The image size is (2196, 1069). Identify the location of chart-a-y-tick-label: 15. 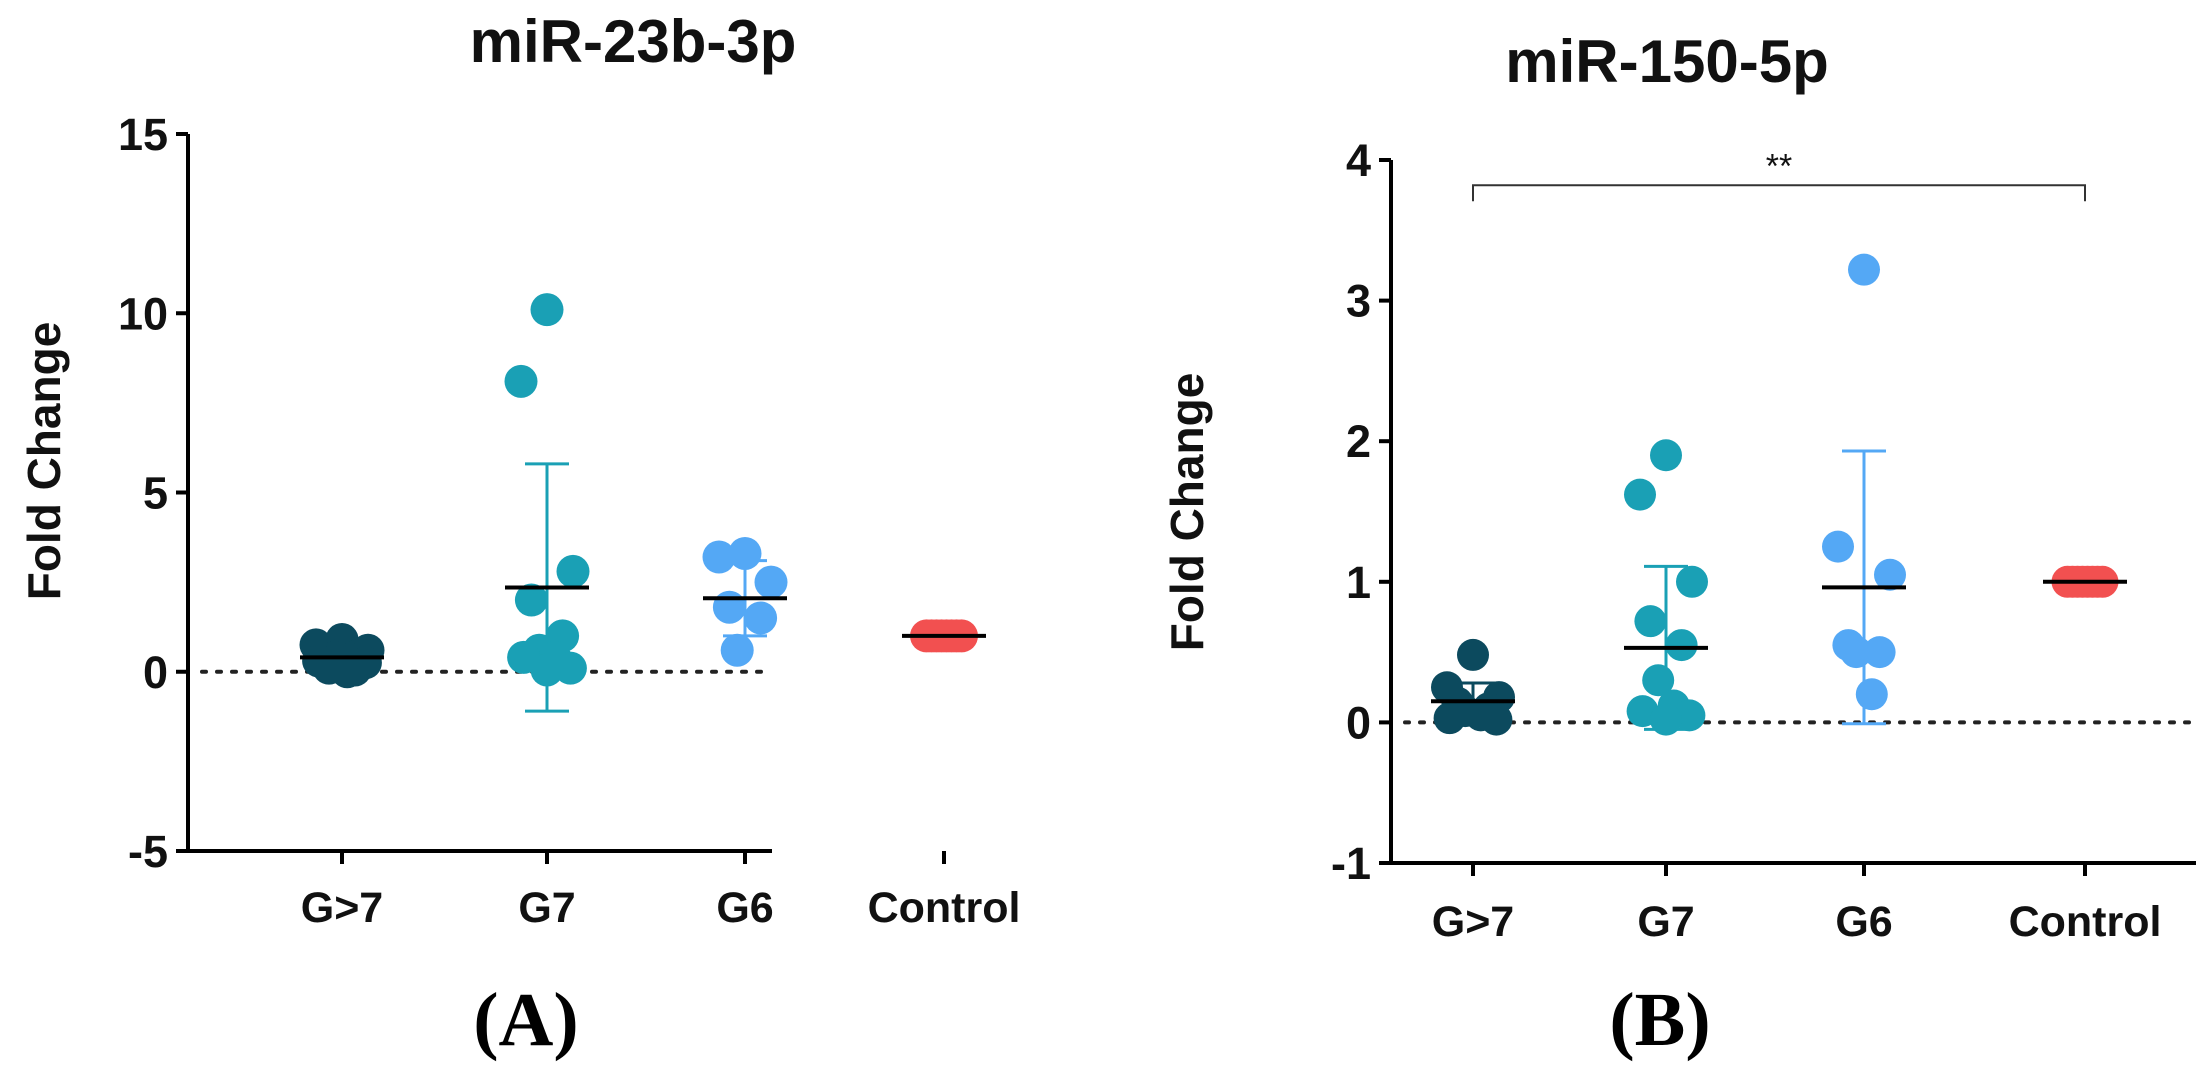
(143, 134).